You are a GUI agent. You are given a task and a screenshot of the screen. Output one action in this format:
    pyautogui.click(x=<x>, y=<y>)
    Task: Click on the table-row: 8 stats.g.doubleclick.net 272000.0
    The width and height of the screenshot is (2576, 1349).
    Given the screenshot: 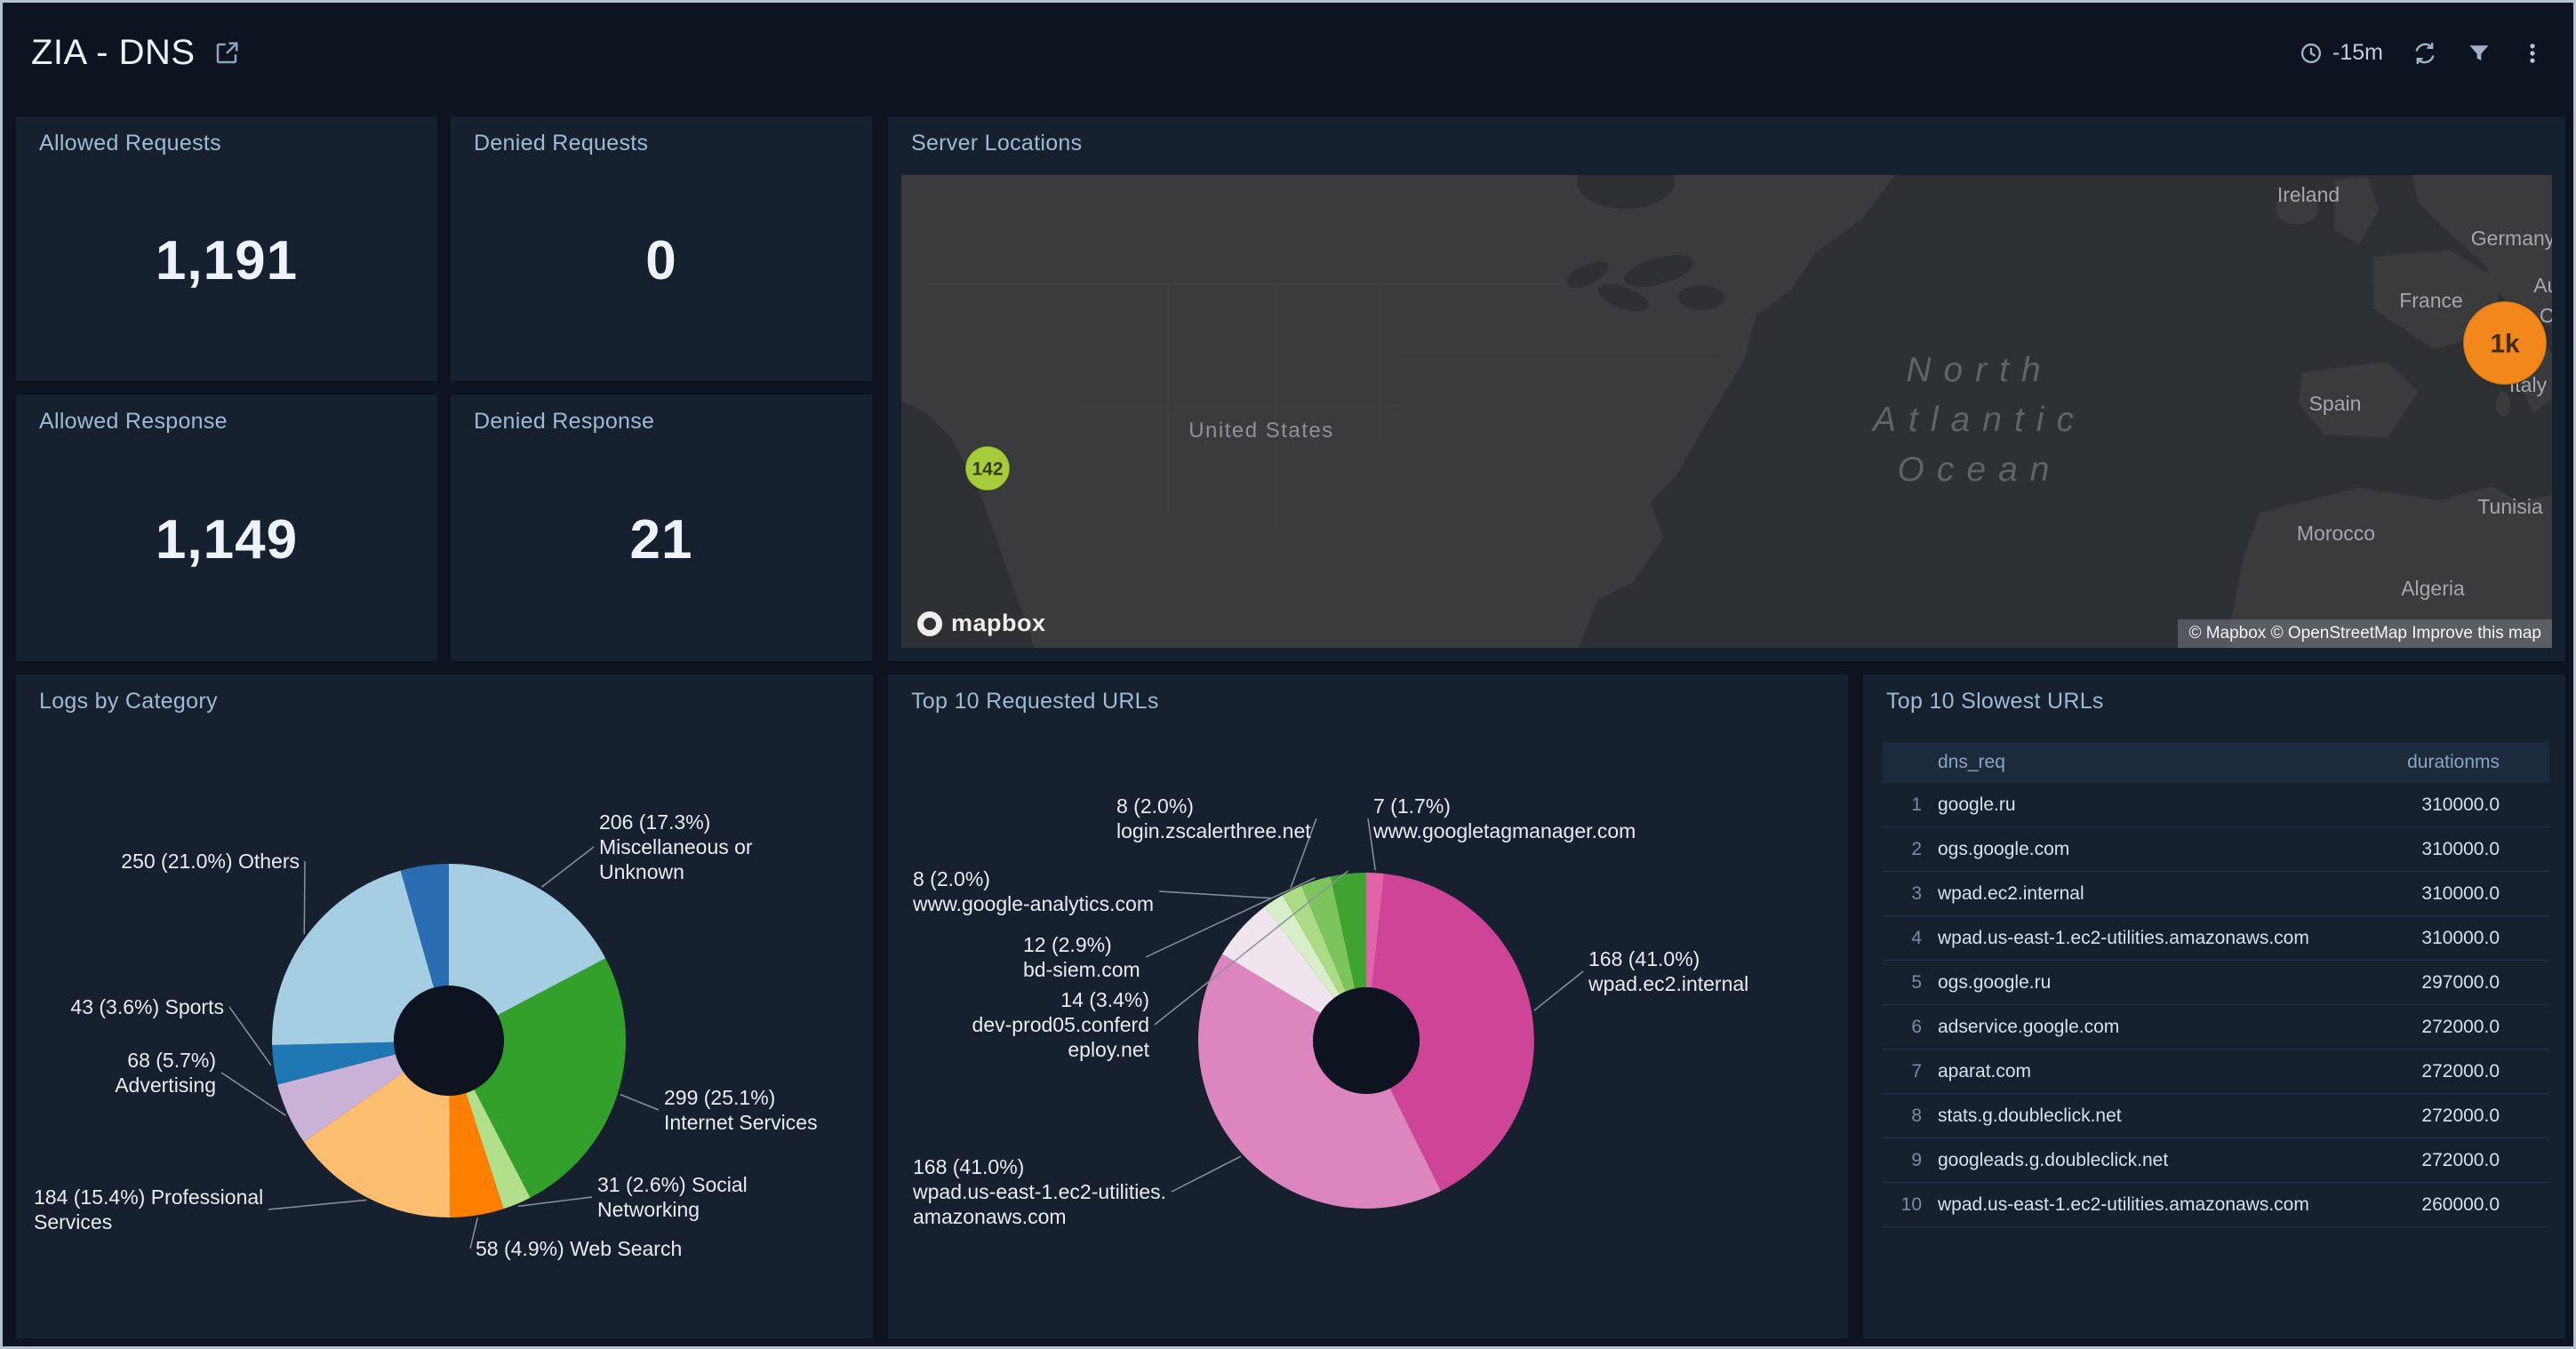 What is the action you would take?
    pyautogui.click(x=2216, y=1116)
    